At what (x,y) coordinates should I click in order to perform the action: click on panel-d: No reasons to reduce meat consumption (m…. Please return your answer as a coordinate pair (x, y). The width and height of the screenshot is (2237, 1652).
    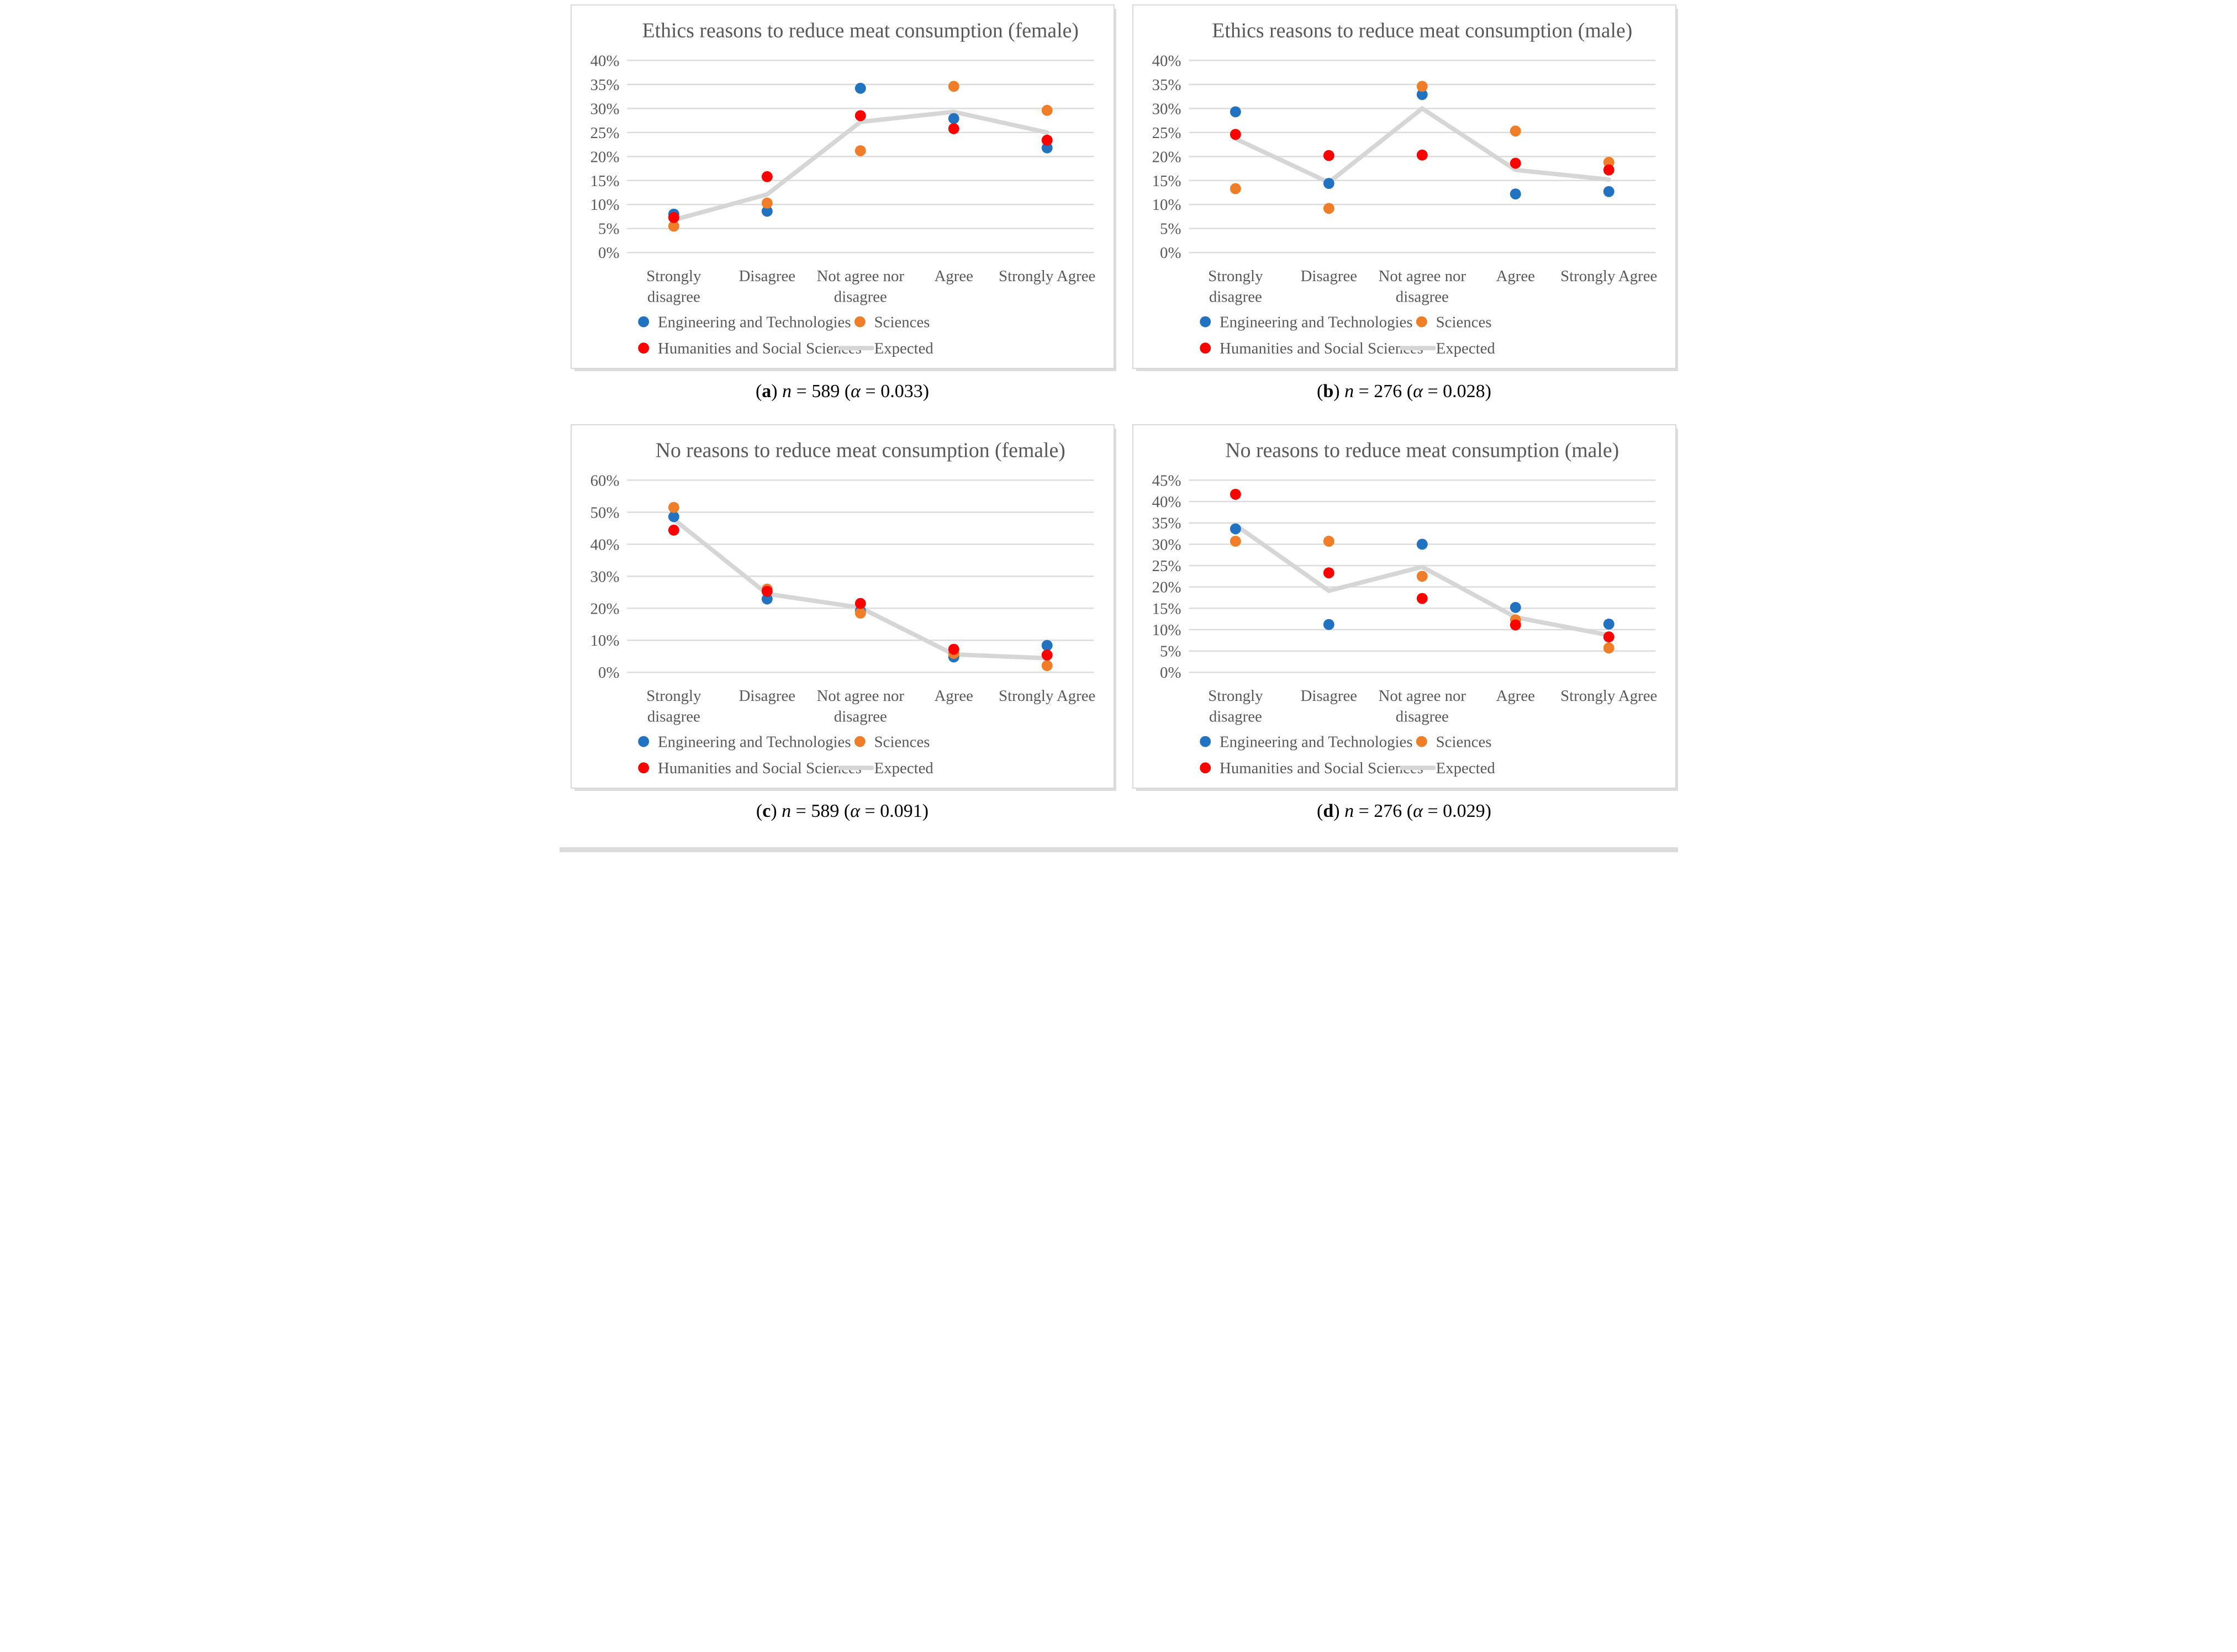
    Looking at the image, I should click on (1404, 606).